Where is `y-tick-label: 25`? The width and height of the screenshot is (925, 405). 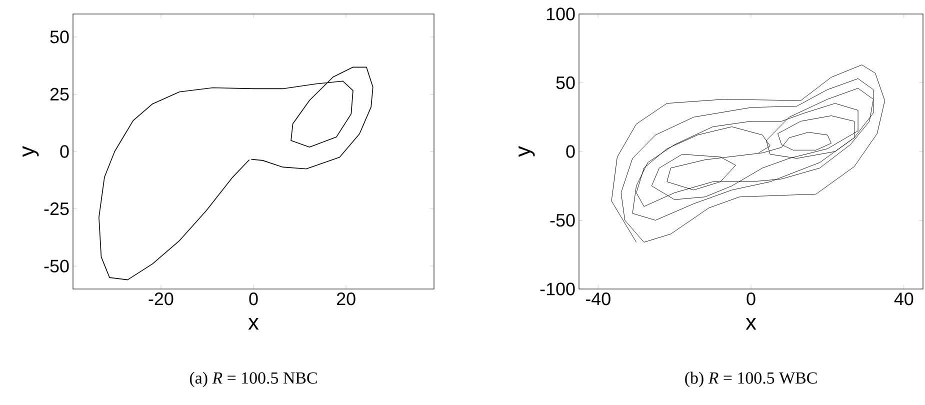
y-tick-label: 25 is located at coordinates (59, 94).